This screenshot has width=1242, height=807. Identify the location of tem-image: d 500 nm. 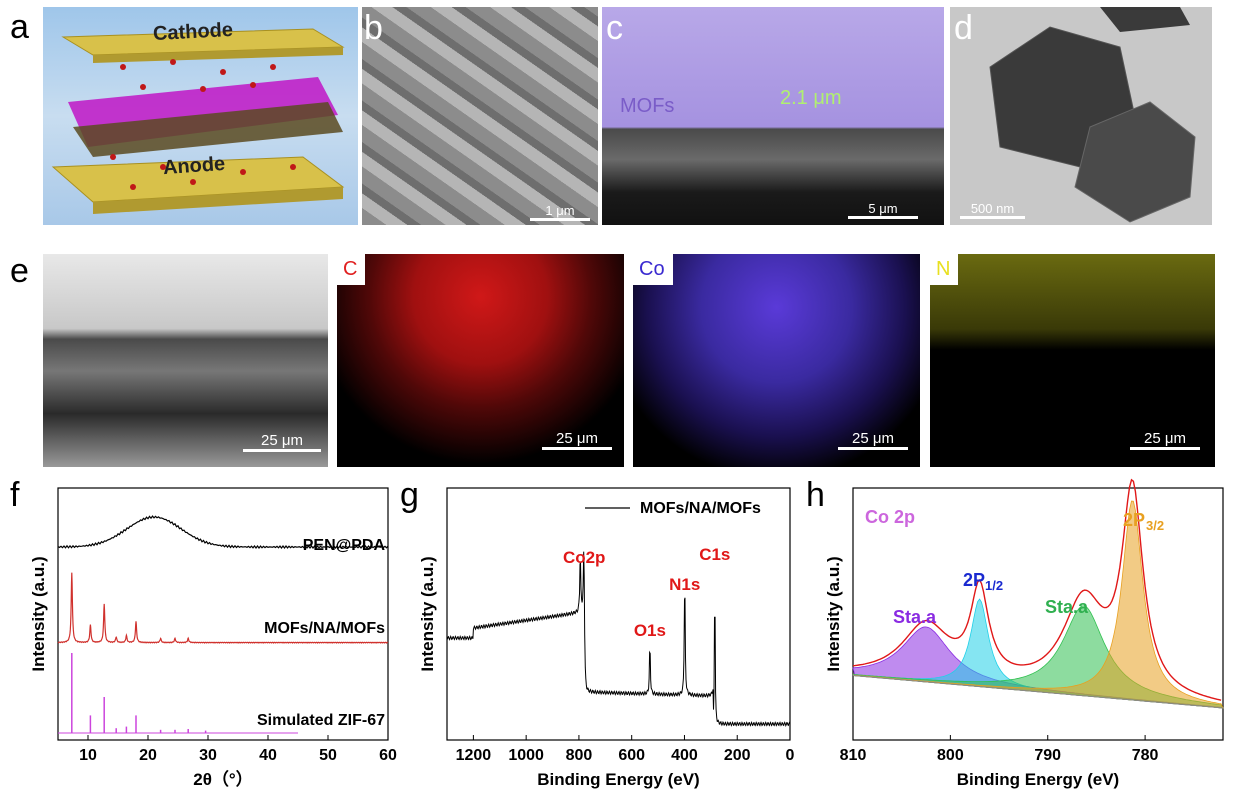
(1081, 116).